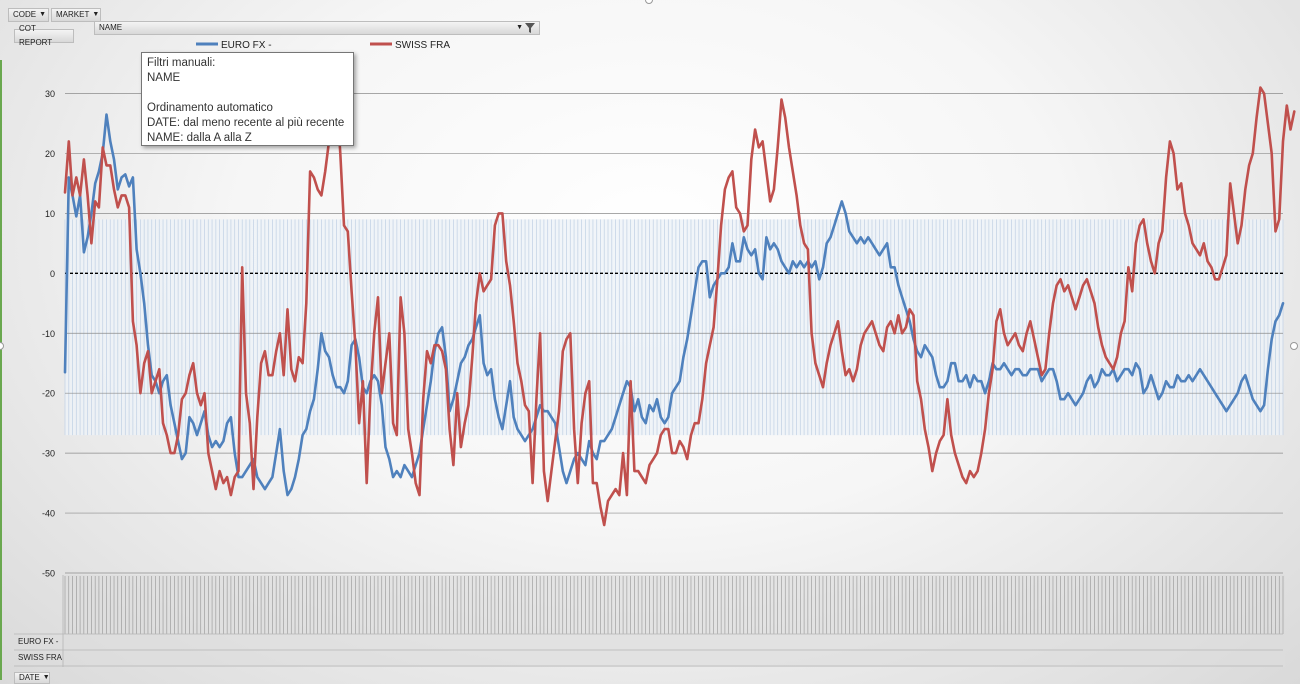 This screenshot has width=1300, height=684. I want to click on date-filter-button: DATE ▼, so click(32, 678).